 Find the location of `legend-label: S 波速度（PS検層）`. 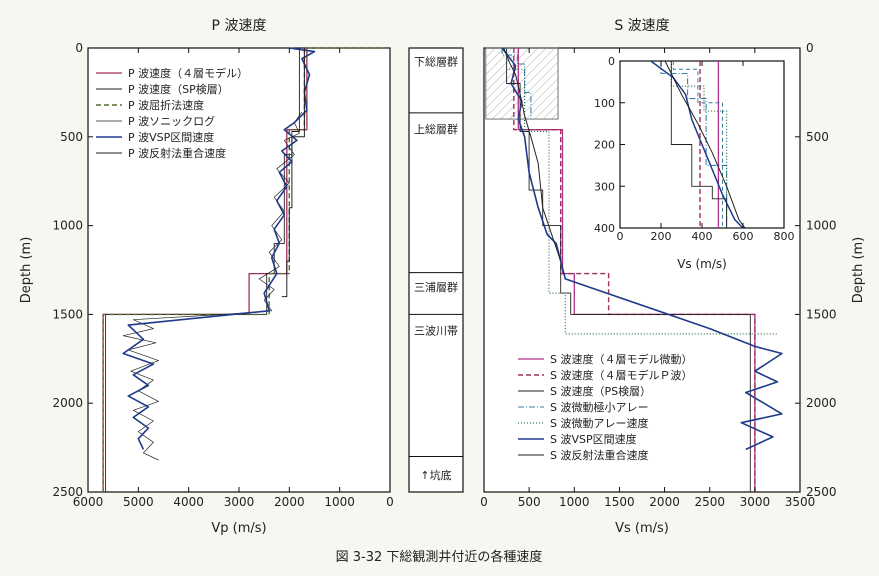

legend-label: S 波速度（PS検層） is located at coordinates (600, 391).